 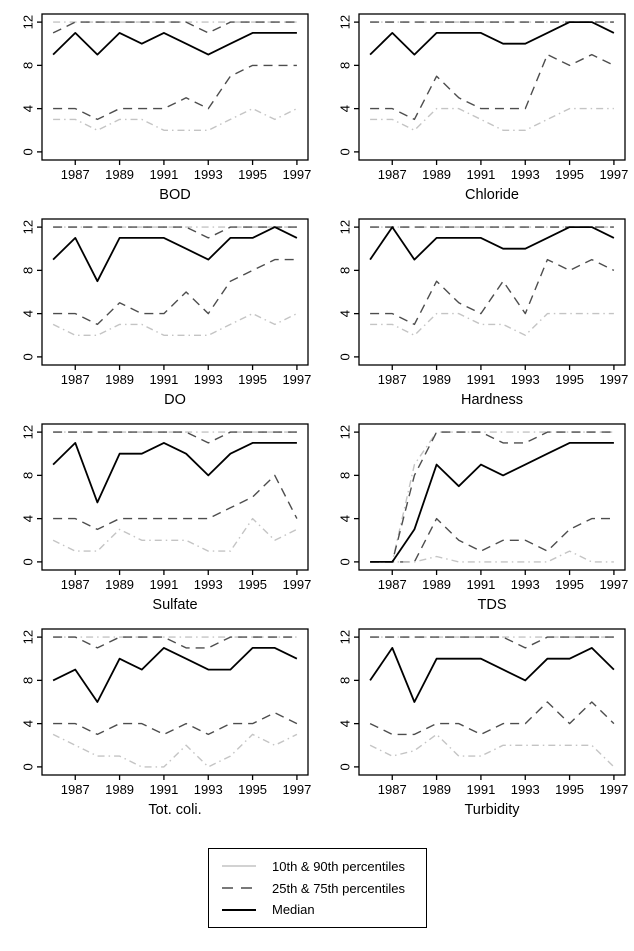 I want to click on chart-svg-do: 0 4 8 12 1987 1989 1991 1993 1995 1997 DO, so click(x=166, y=313).